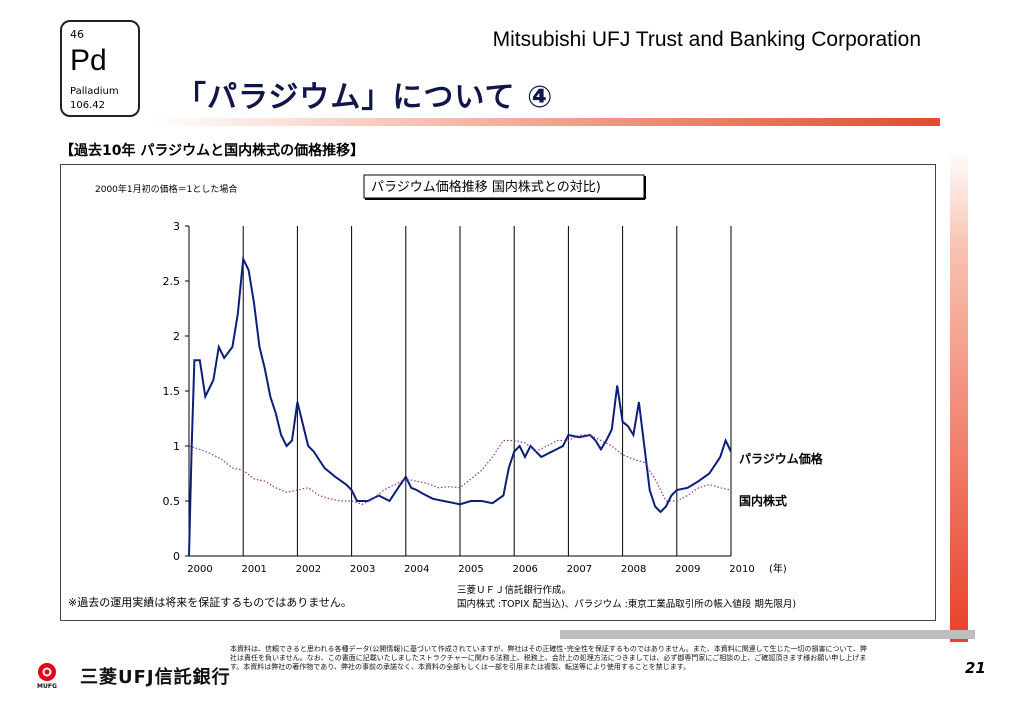 Image resolution: width=1023 pixels, height=708 pixels. What do you see at coordinates (308, 569) in the screenshot?
I see `x-tick-label: 2002` at bounding box center [308, 569].